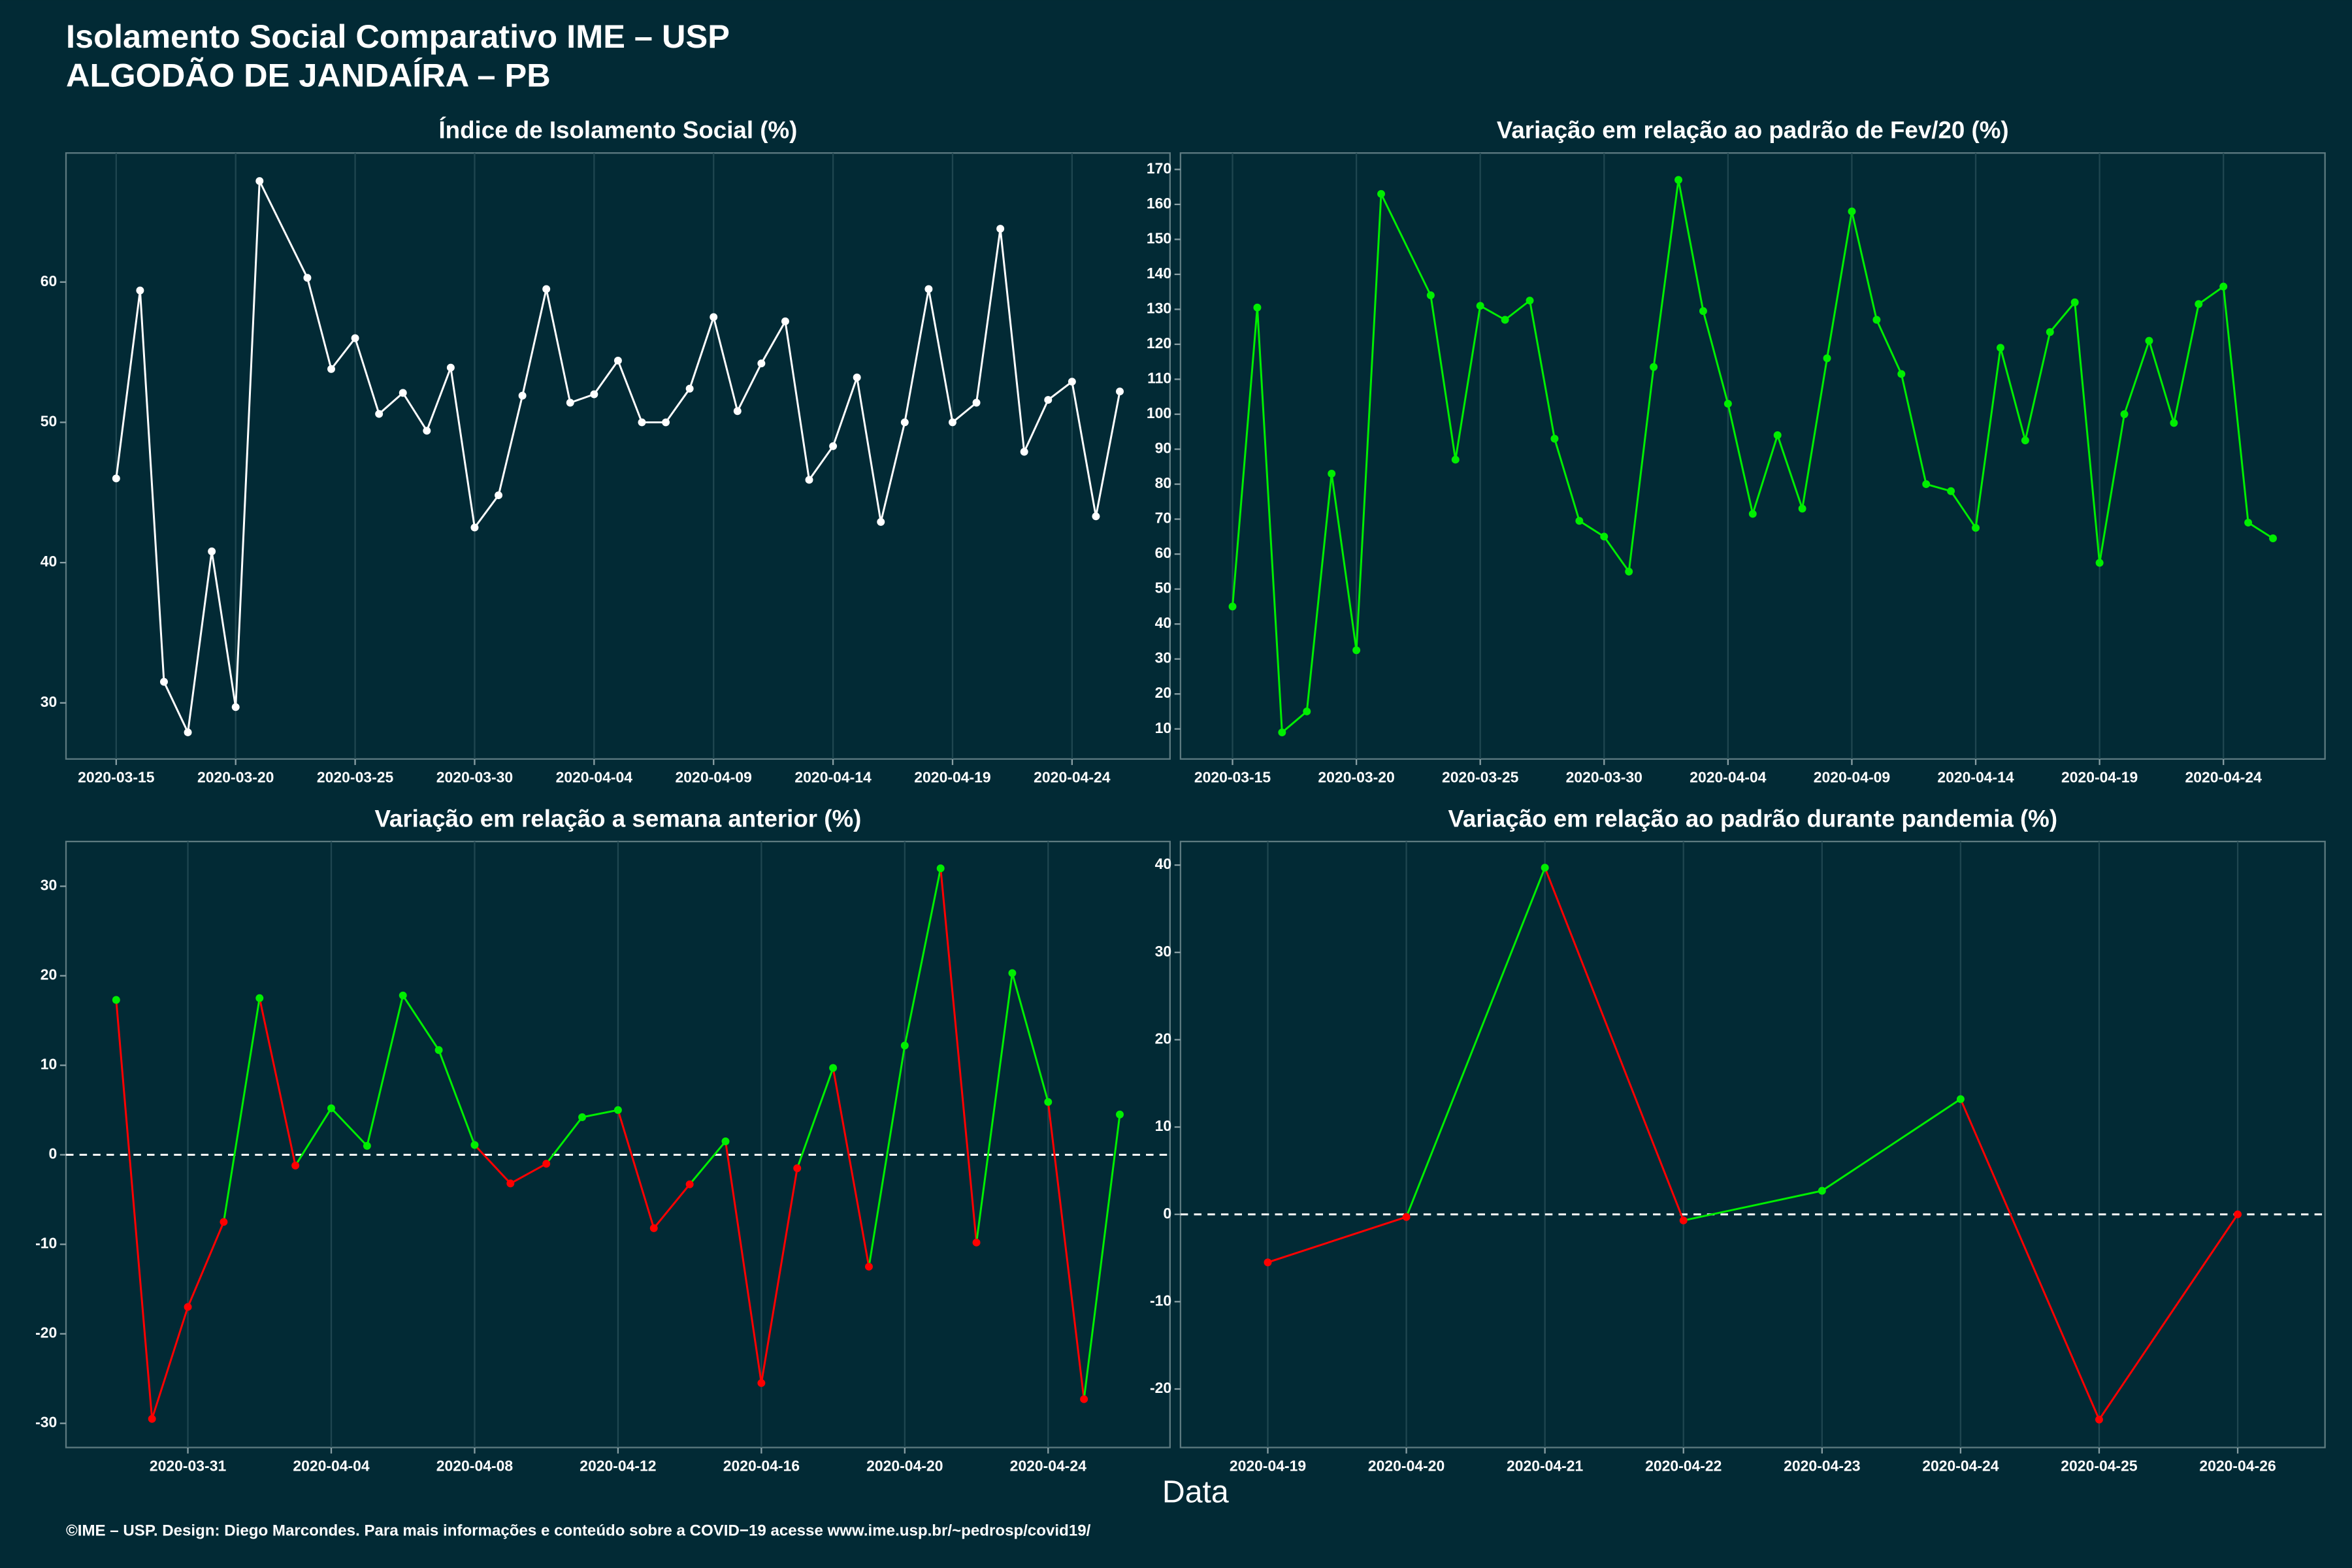 The width and height of the screenshot is (2352, 1568). Describe the element at coordinates (49, 561) in the screenshot. I see `y-tick-label: 40` at that location.